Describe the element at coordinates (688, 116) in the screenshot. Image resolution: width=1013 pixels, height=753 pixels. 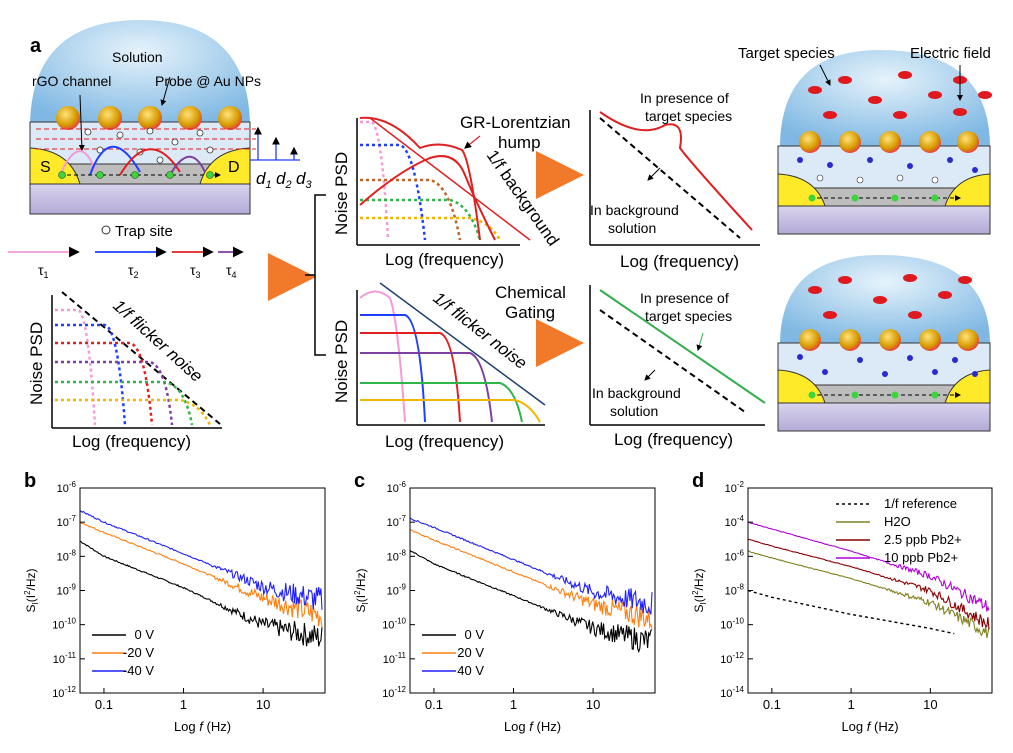
I see `top-presence-2: target species` at that location.